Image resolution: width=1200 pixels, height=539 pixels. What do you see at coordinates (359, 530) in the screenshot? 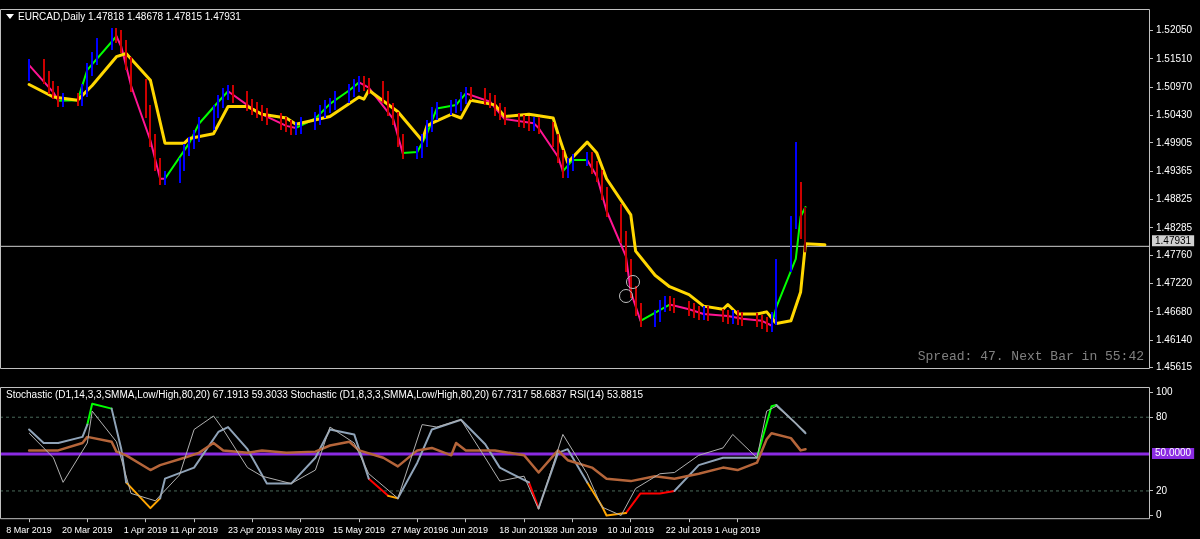
I see `x-tick-label: 15 May 2019` at bounding box center [359, 530].